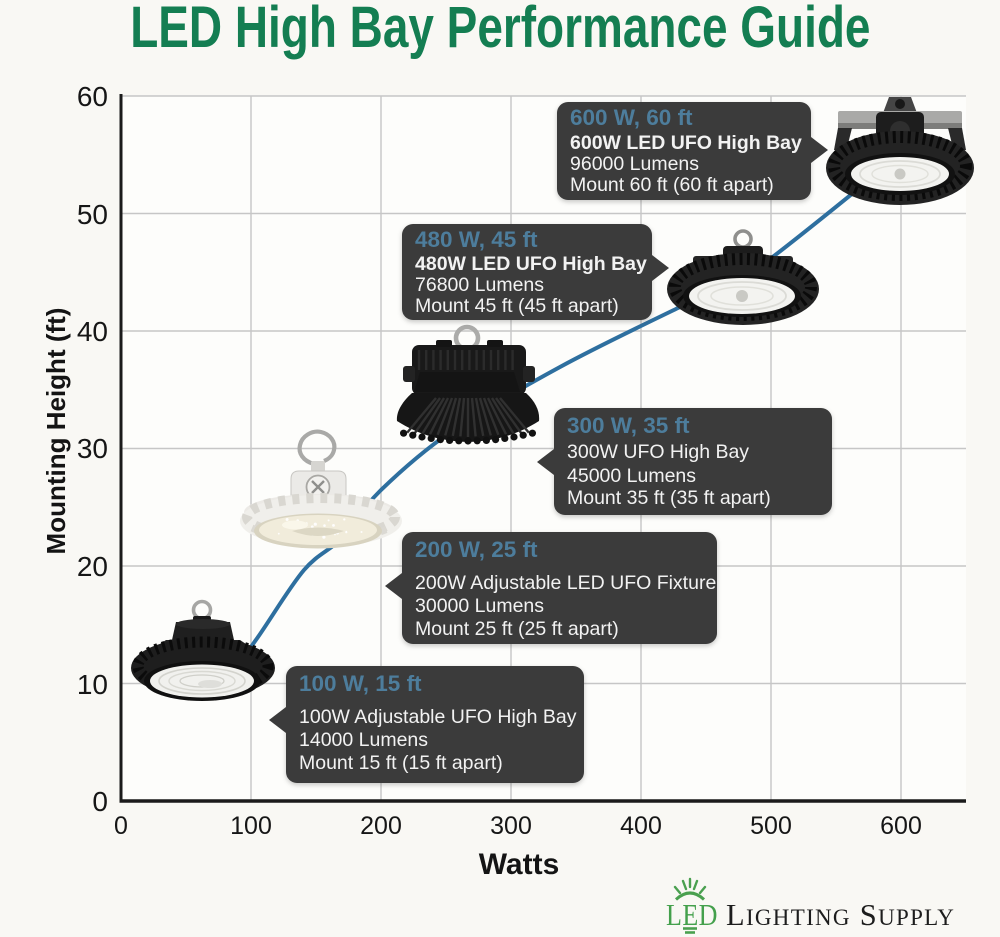  Describe the element at coordinates (641, 826) in the screenshot. I see `svg-text: 400` at that location.